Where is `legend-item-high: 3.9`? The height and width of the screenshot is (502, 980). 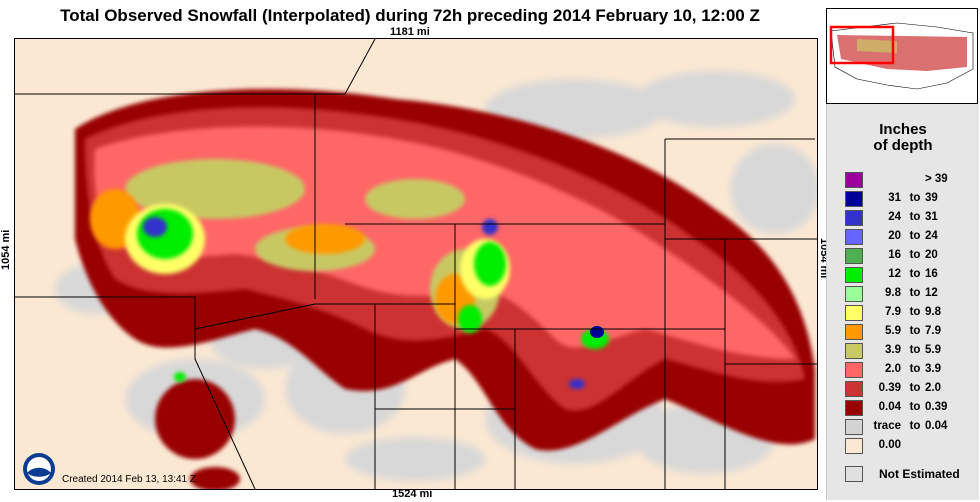
legend-item-high: 3.9 is located at coordinates (933, 369).